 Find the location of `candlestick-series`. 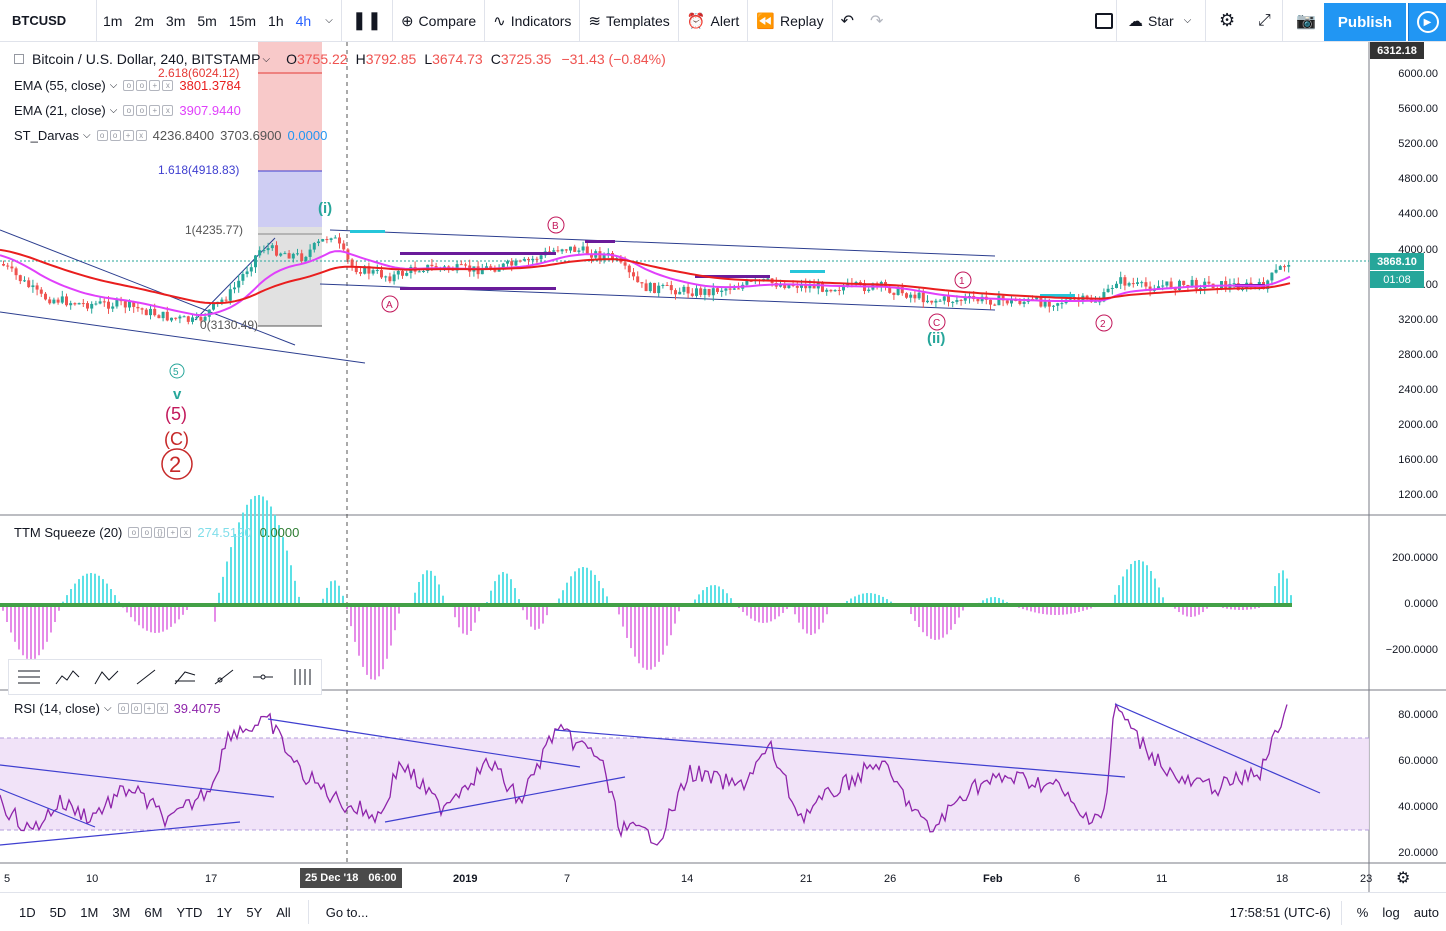

candlestick-series is located at coordinates (646, 280).